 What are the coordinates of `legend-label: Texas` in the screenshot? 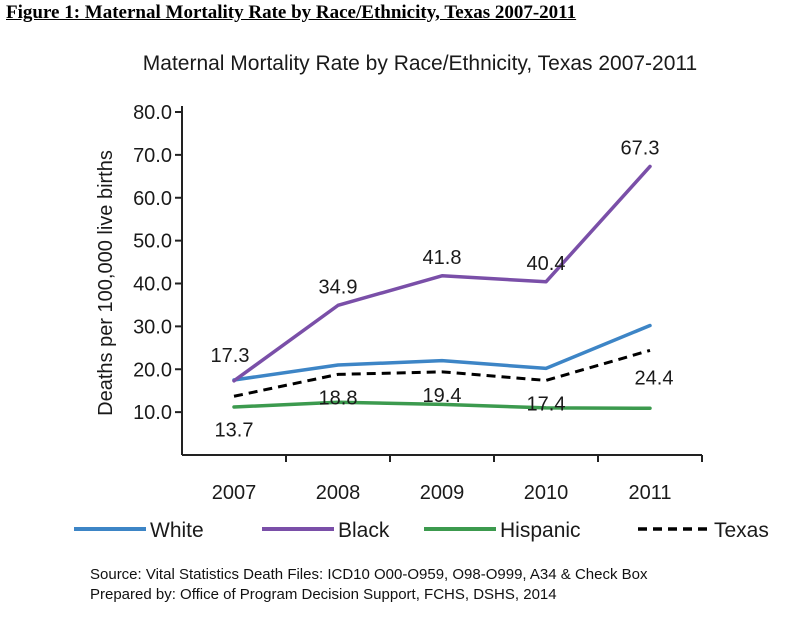 It's located at (741, 530).